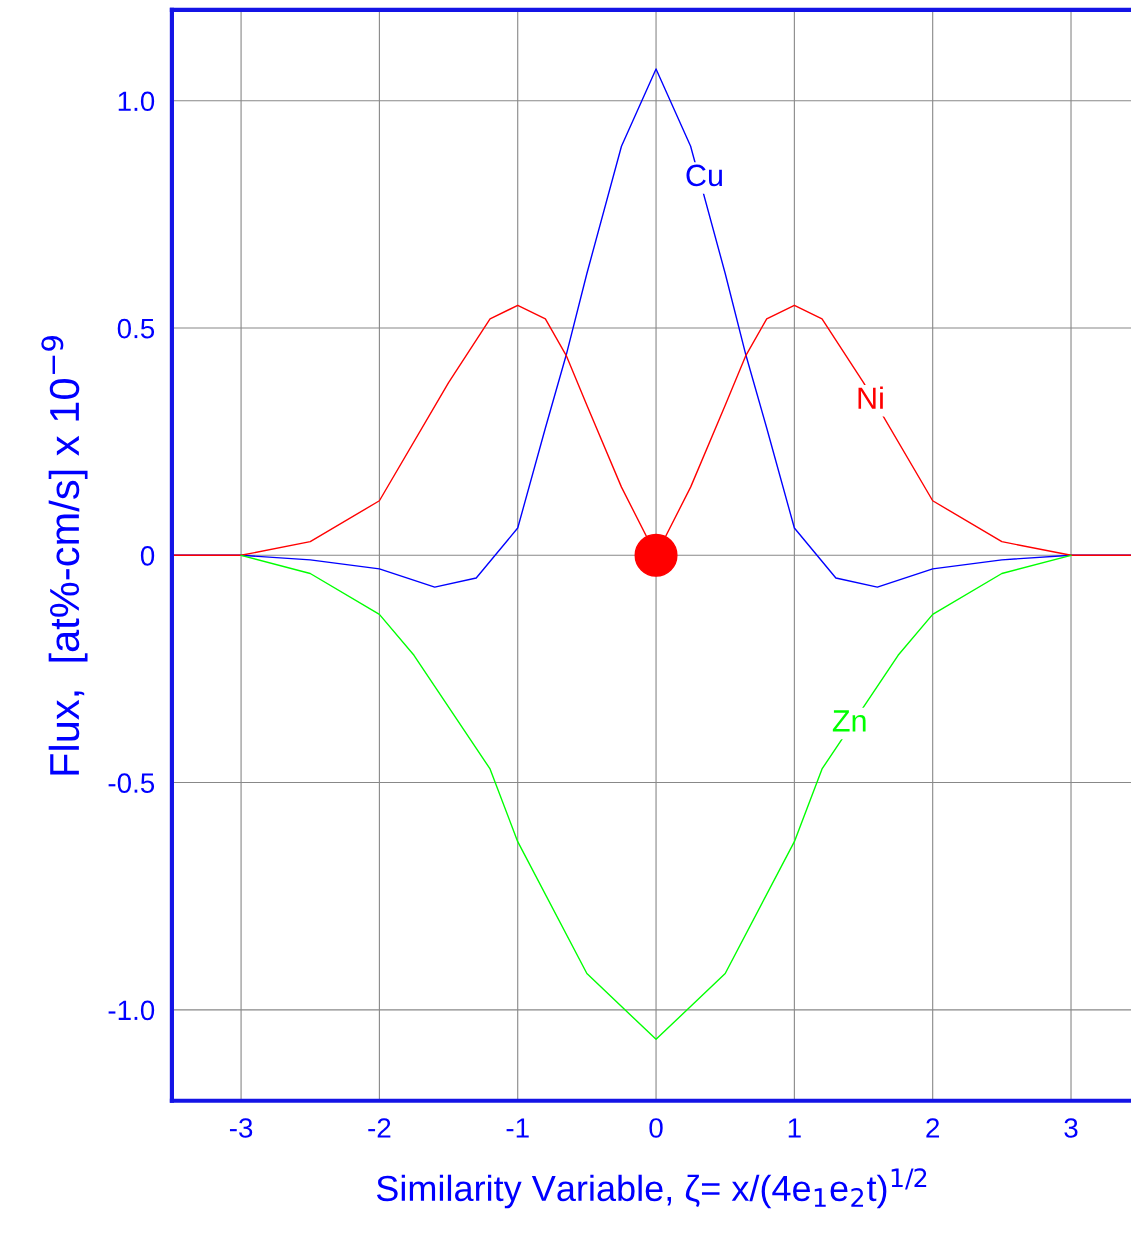 The height and width of the screenshot is (1234, 1131). What do you see at coordinates (64, 555) in the screenshot?
I see `y-axis-title: Flux, [at%-cm/s] x 10$^{−9}$` at bounding box center [64, 555].